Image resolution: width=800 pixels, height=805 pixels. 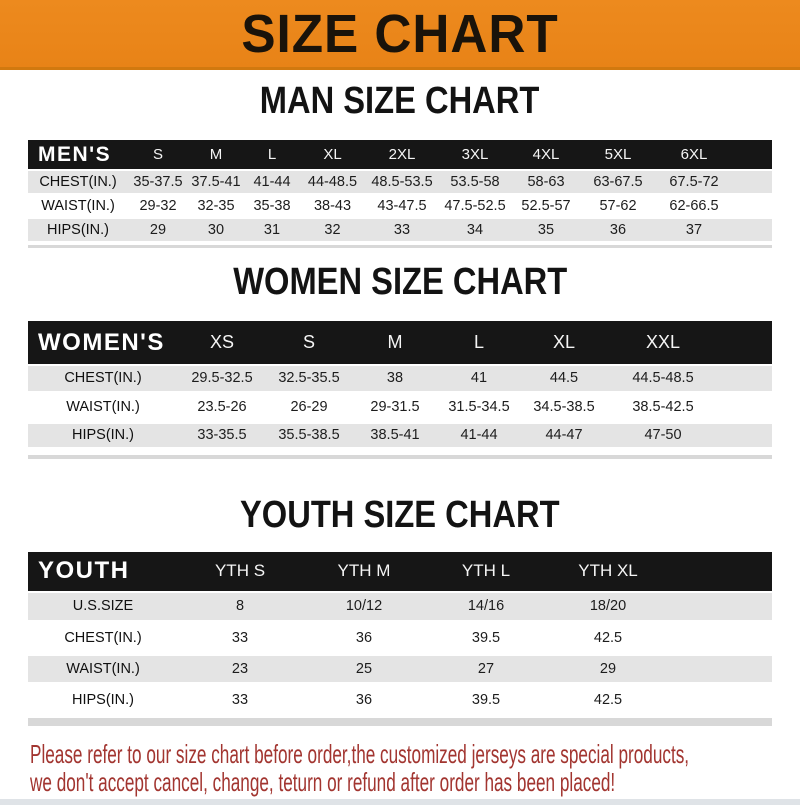 I want to click on men-section-heading-text: MAN SIZE CHART, so click(x=400, y=101).